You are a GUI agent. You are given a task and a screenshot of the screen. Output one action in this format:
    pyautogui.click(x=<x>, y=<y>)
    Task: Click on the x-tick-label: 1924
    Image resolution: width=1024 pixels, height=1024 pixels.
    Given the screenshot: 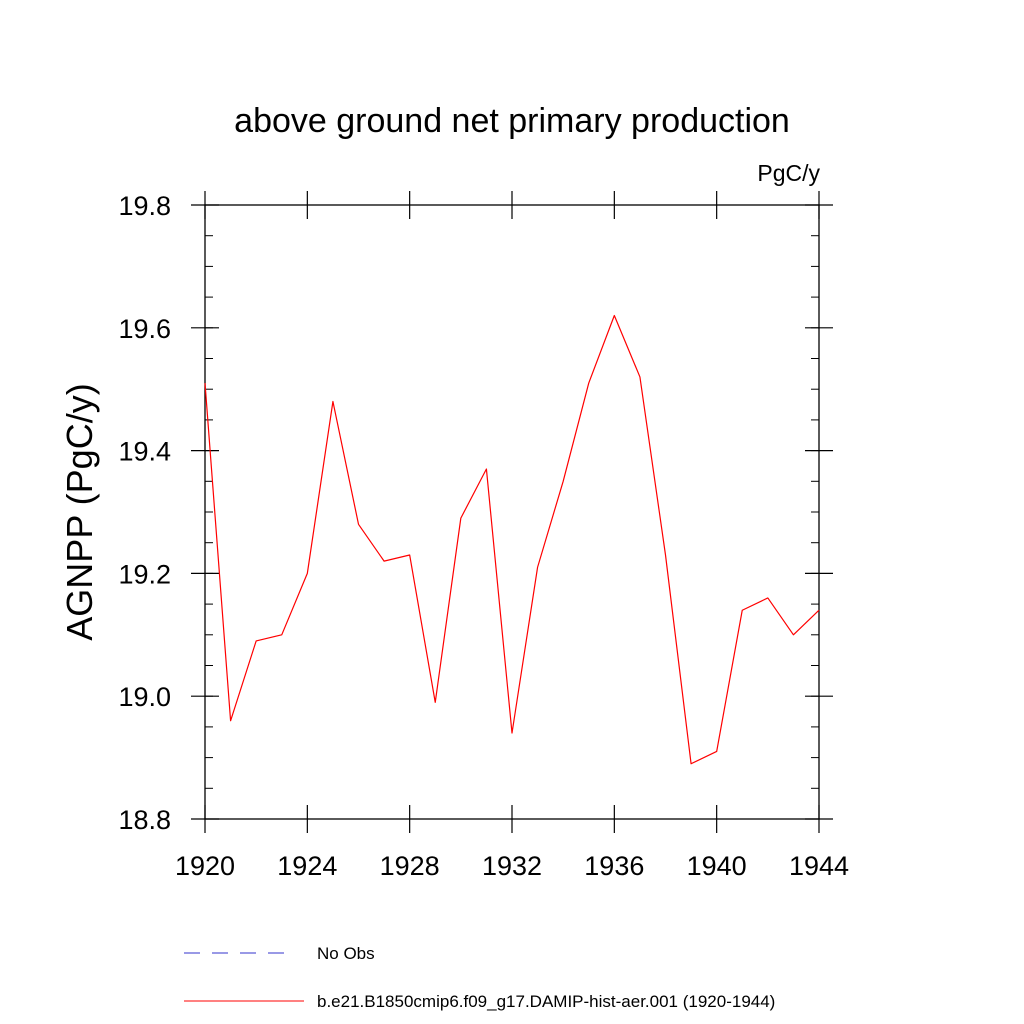 What is the action you would take?
    pyautogui.click(x=307, y=866)
    